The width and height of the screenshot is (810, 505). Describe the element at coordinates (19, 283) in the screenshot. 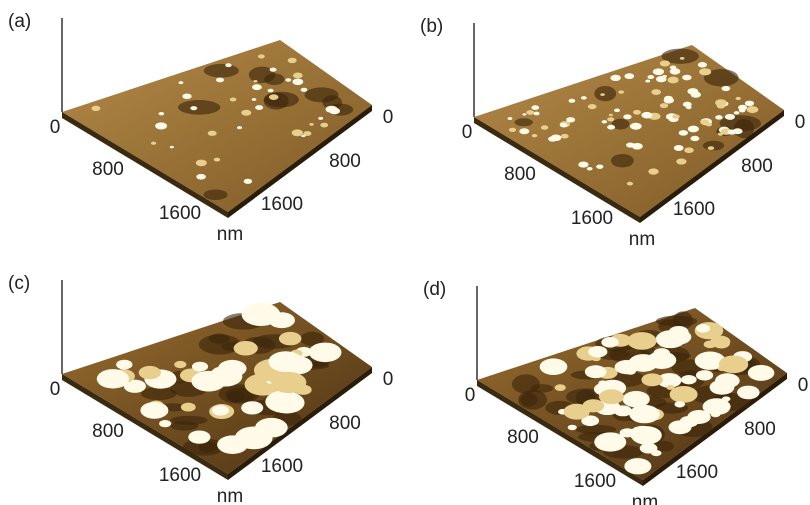

I see `panel-label: (c)` at that location.